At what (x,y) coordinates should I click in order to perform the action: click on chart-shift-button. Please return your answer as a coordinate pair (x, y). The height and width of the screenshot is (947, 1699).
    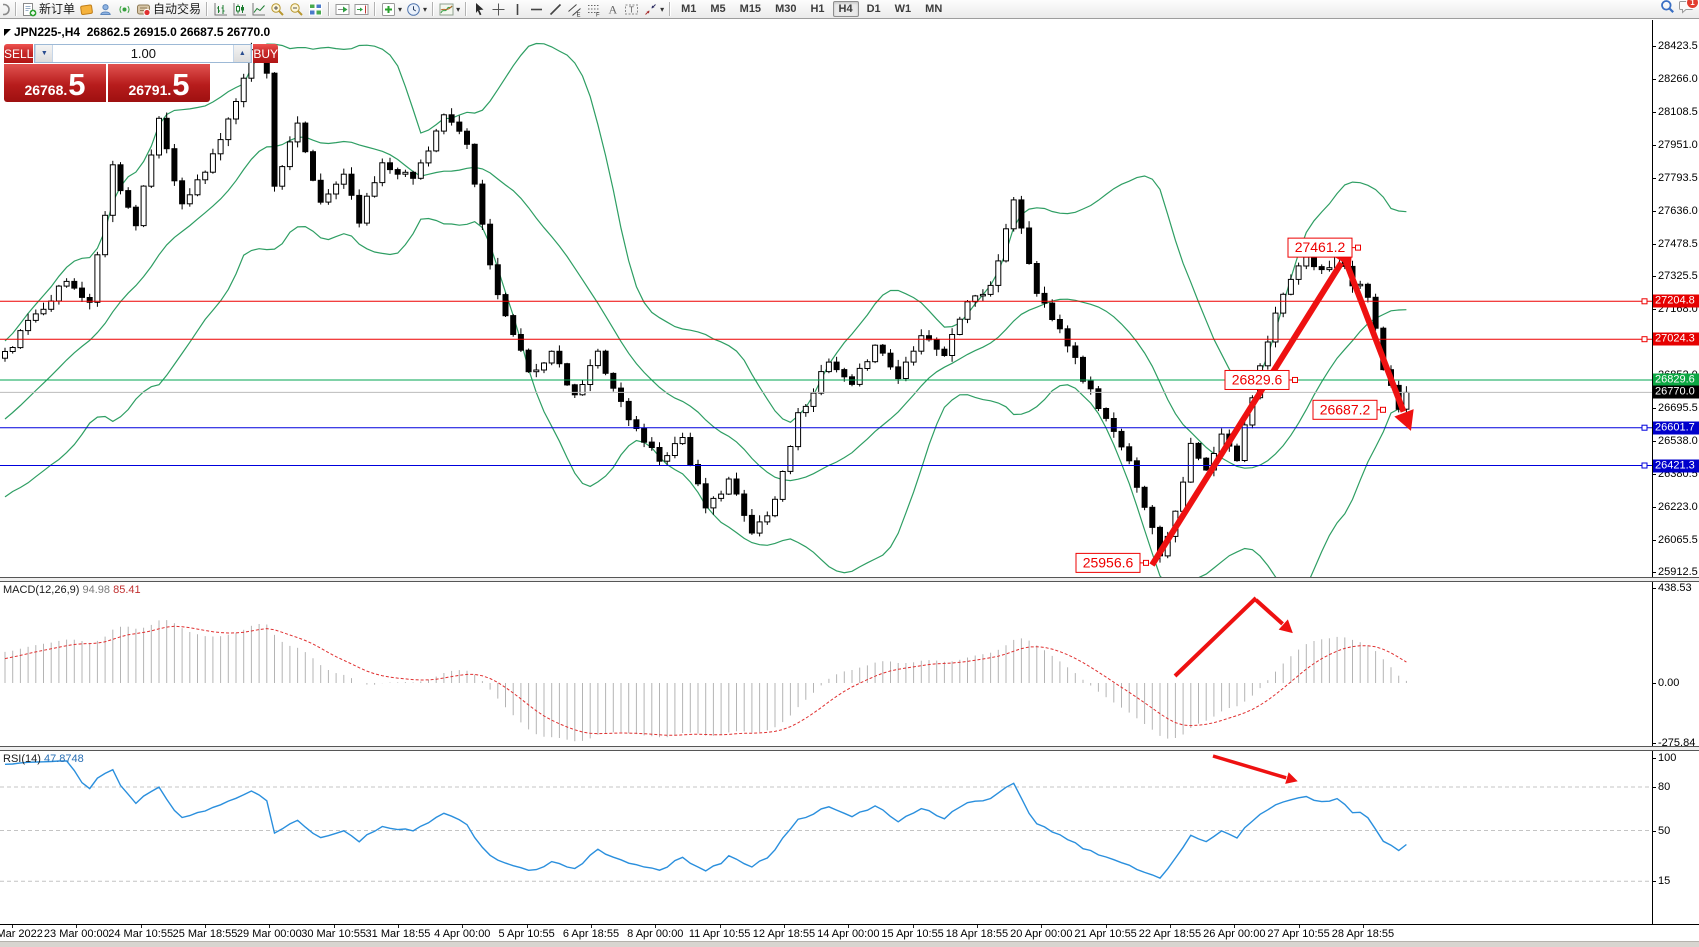
    Looking at the image, I should click on (361, 9).